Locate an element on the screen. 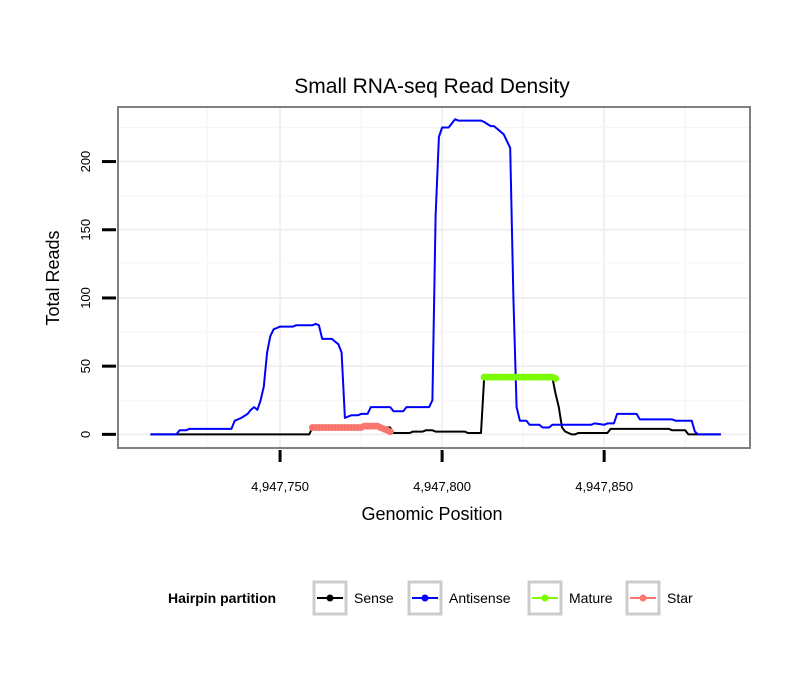 Image resolution: width=810 pixels, height=690 pixels. y-axis-title: Total Reads is located at coordinates (53, 277).